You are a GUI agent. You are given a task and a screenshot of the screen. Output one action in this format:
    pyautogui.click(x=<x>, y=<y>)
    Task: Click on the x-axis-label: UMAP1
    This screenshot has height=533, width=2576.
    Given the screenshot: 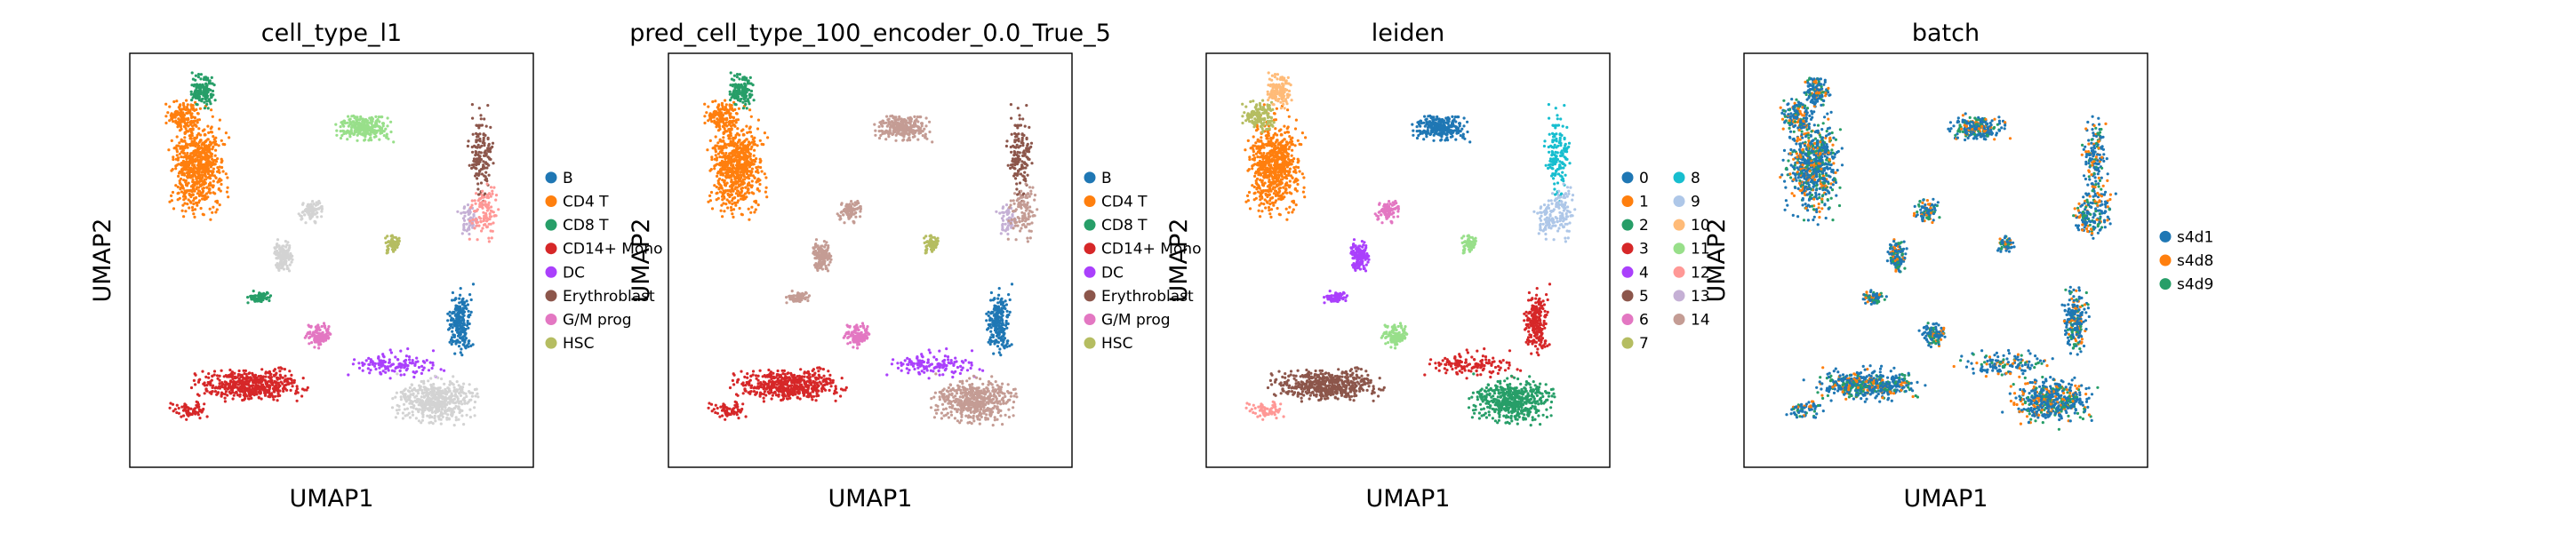 What is the action you would take?
    pyautogui.click(x=332, y=499)
    